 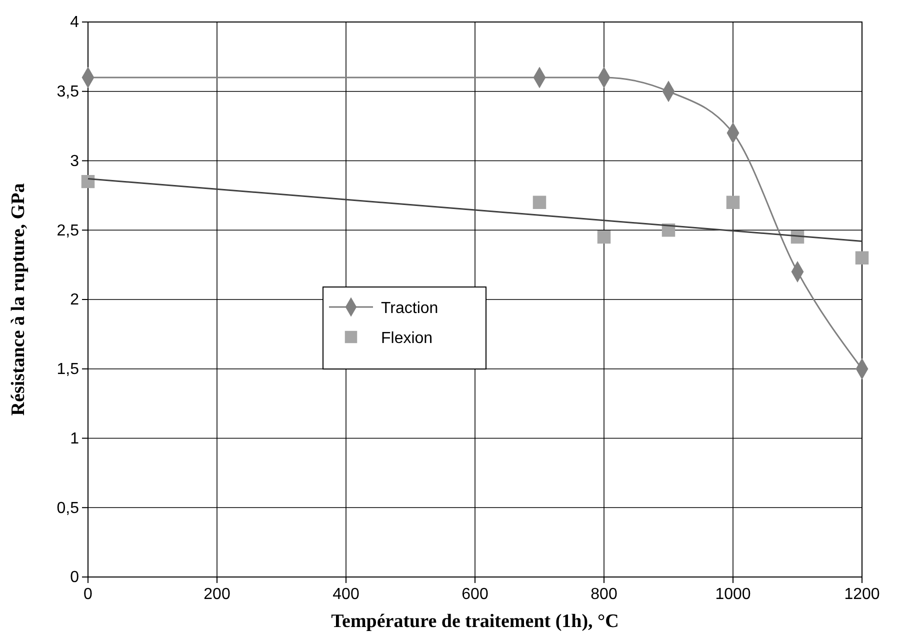 What do you see at coordinates (604, 594) in the screenshot?
I see `x-tick-label: 800` at bounding box center [604, 594].